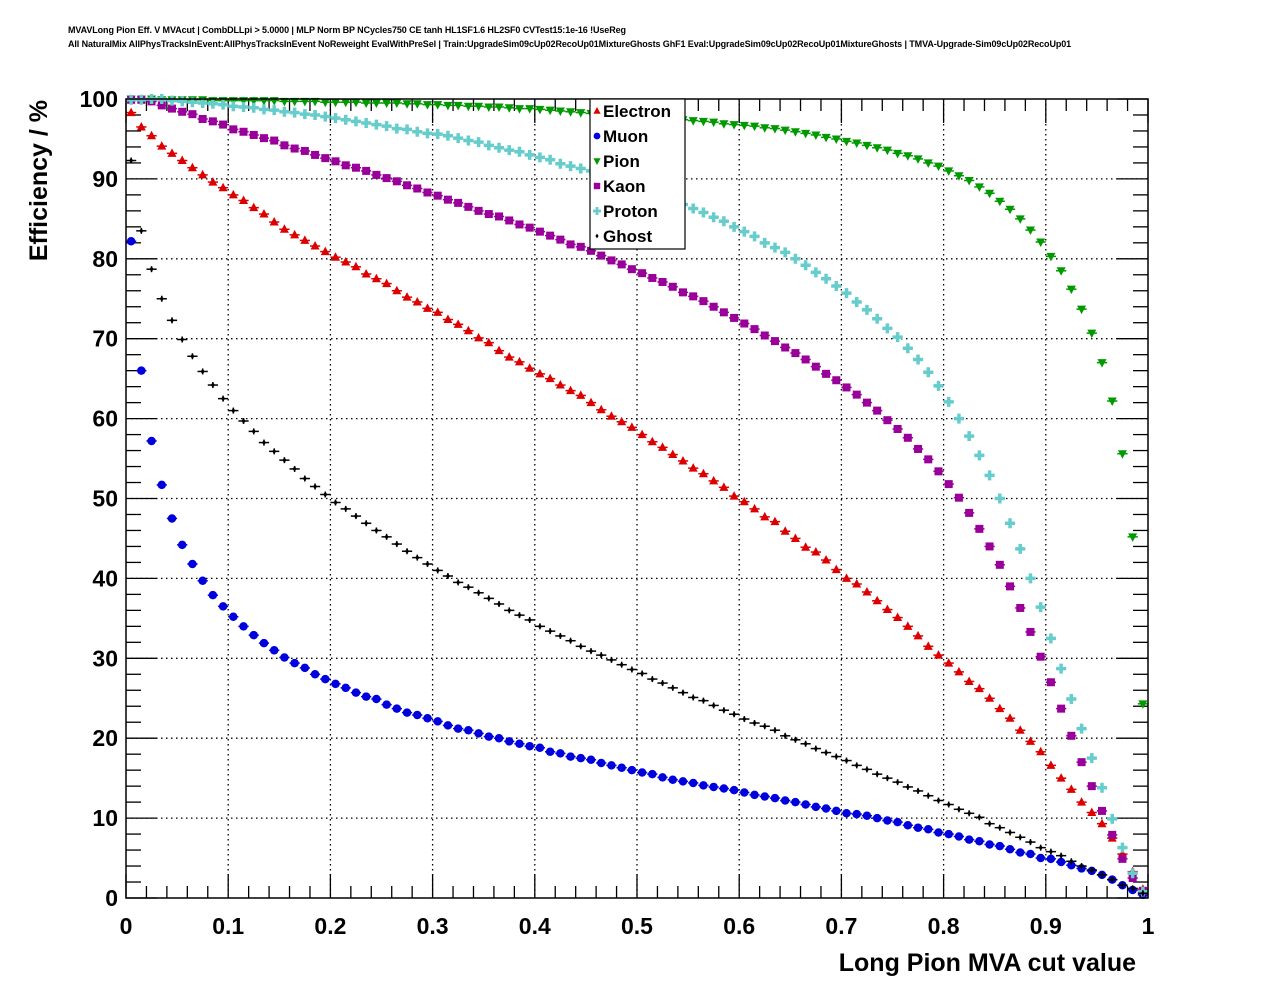 The width and height of the screenshot is (1276, 996). What do you see at coordinates (624, 186) in the screenshot?
I see `legend-kaon-label: Kaon` at bounding box center [624, 186].